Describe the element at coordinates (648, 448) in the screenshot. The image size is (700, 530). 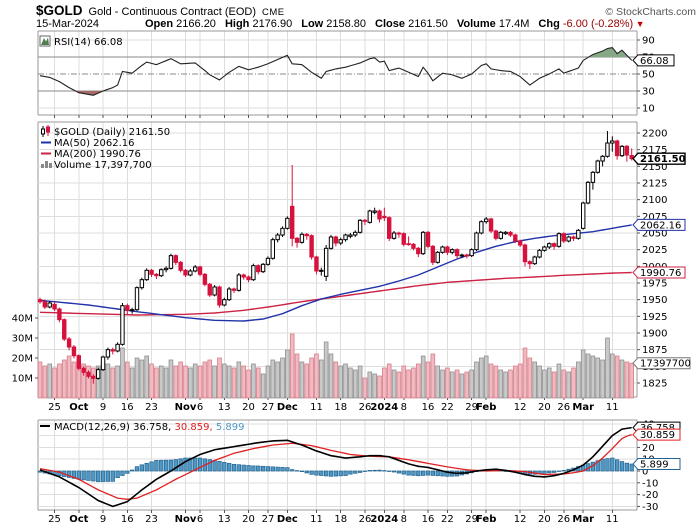
I see `macd-axis-label: 20` at that location.